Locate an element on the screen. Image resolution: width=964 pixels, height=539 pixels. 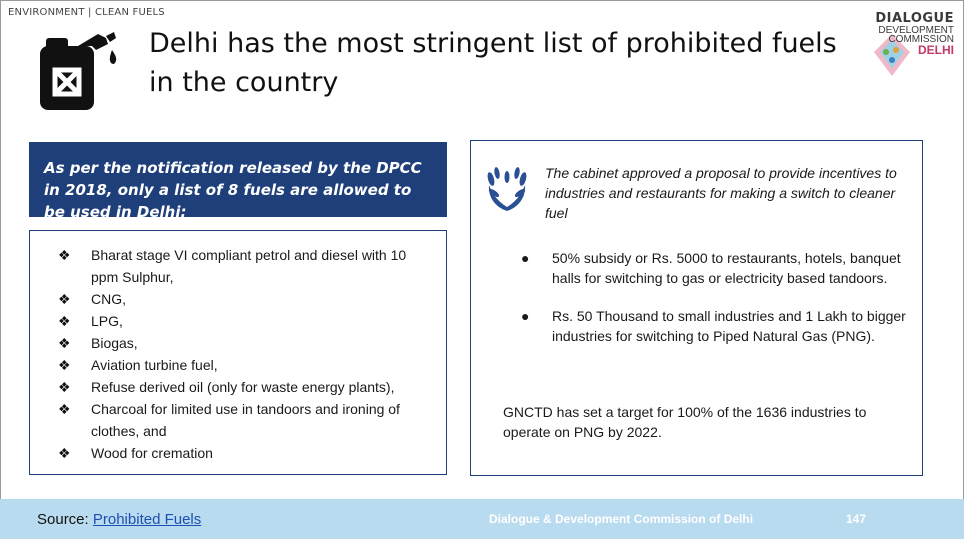
list-item: ❖ Aviation turbine fuel, is located at coordinates (243, 365).